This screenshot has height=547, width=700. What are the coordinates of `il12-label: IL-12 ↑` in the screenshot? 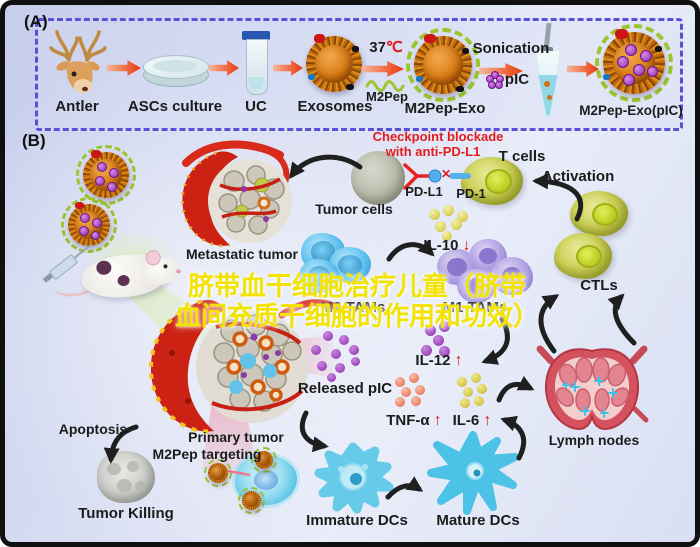 It's located at (438, 361).